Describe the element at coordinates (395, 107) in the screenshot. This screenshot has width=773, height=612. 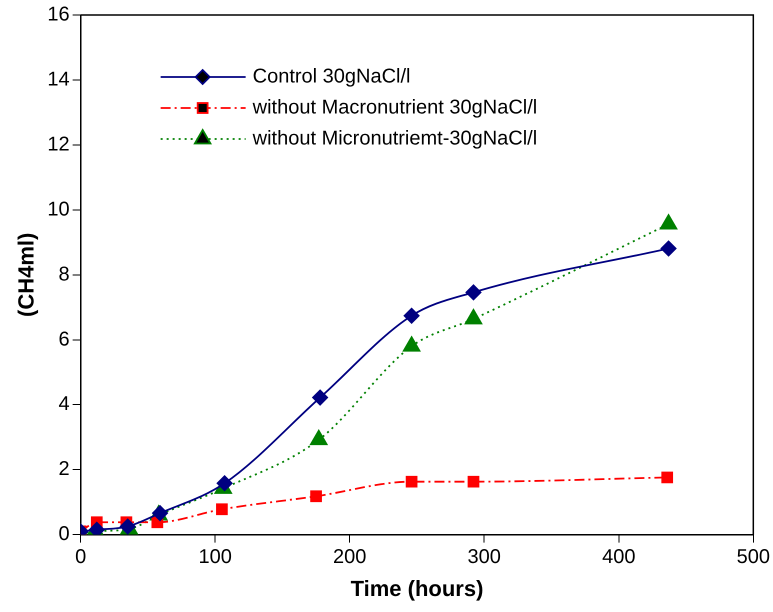
I see `legend-label: without Macronutrient 30gNaCl/l` at that location.